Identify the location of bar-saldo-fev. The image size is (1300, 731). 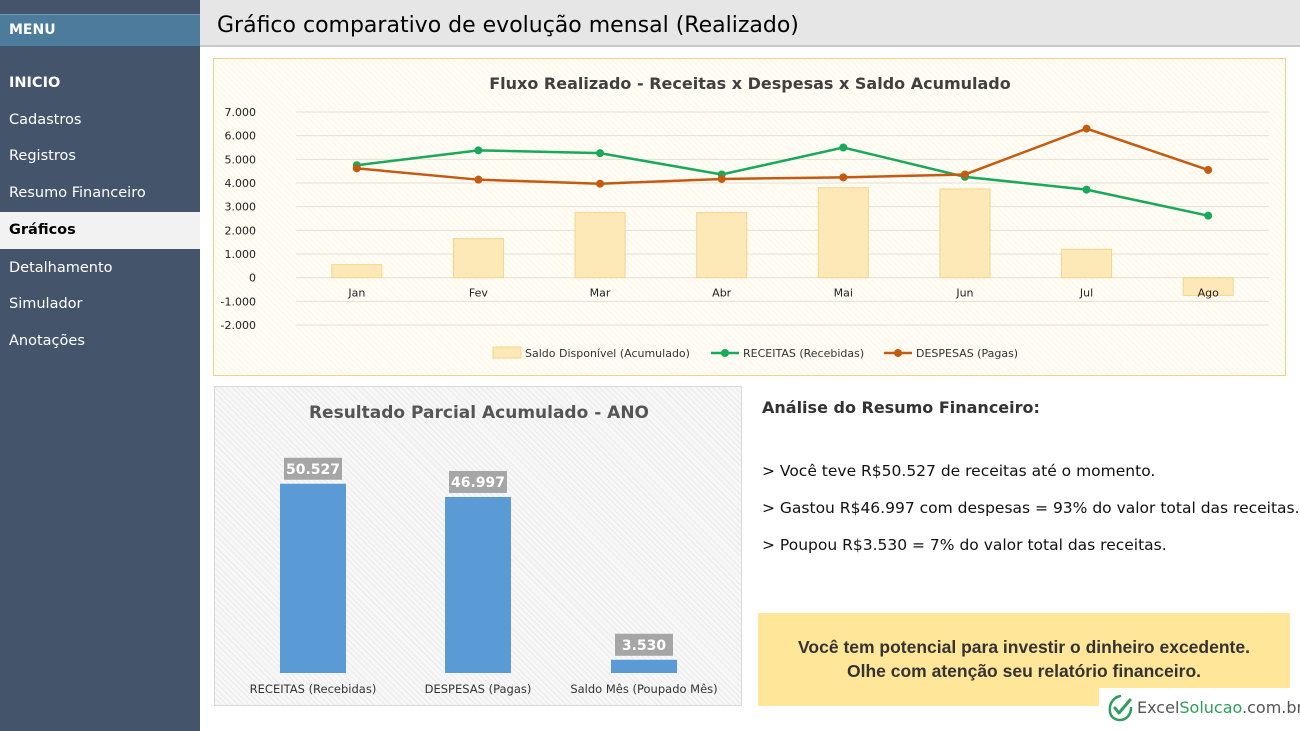
(478, 258).